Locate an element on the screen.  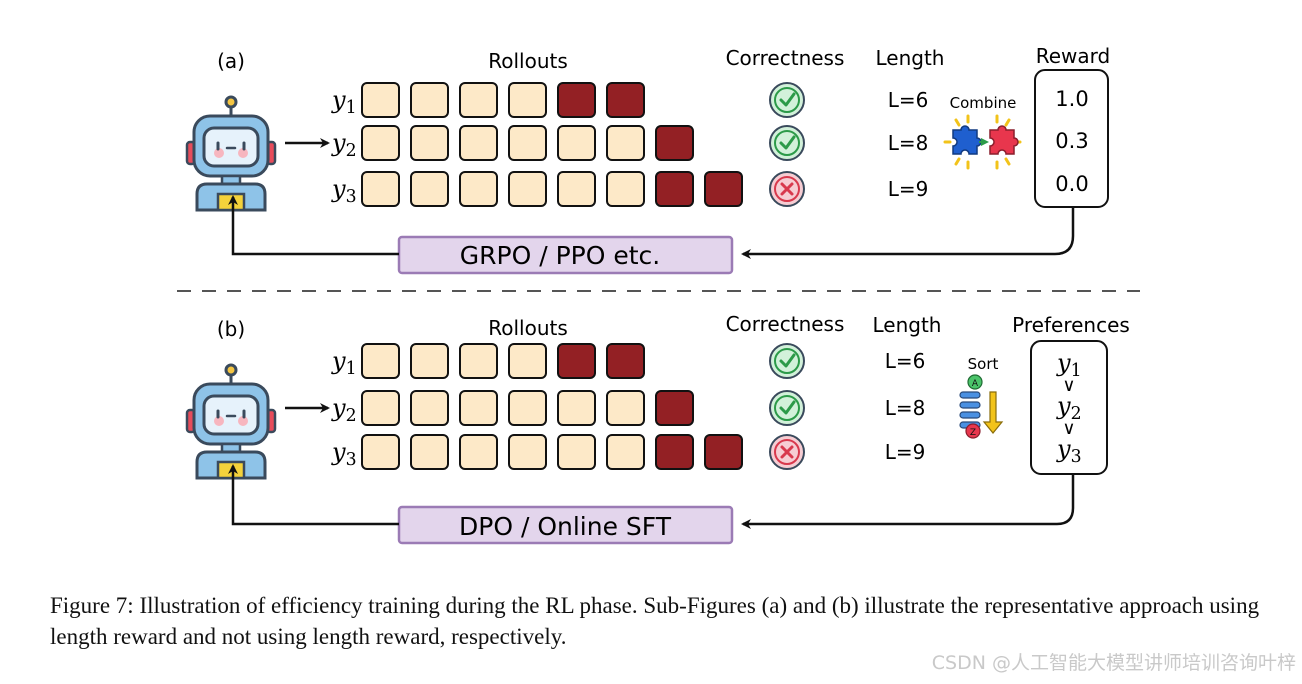
method-label-a: GRPO / PPO etc. is located at coordinates (560, 255).